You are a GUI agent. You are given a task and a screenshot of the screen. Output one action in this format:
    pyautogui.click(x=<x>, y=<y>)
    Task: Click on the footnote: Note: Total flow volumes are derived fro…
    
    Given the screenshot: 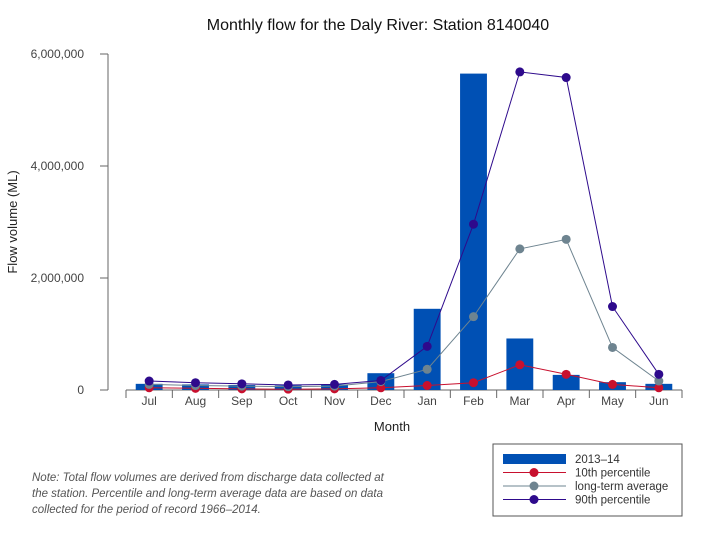 What is the action you would take?
    pyautogui.click(x=208, y=494)
    